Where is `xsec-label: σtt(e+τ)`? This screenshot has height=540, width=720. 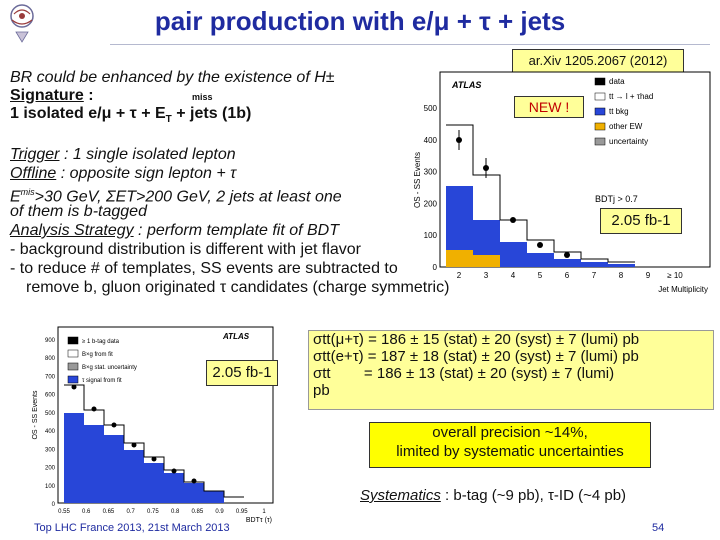 xsec-label: σtt(e+τ) is located at coordinates (338, 356).